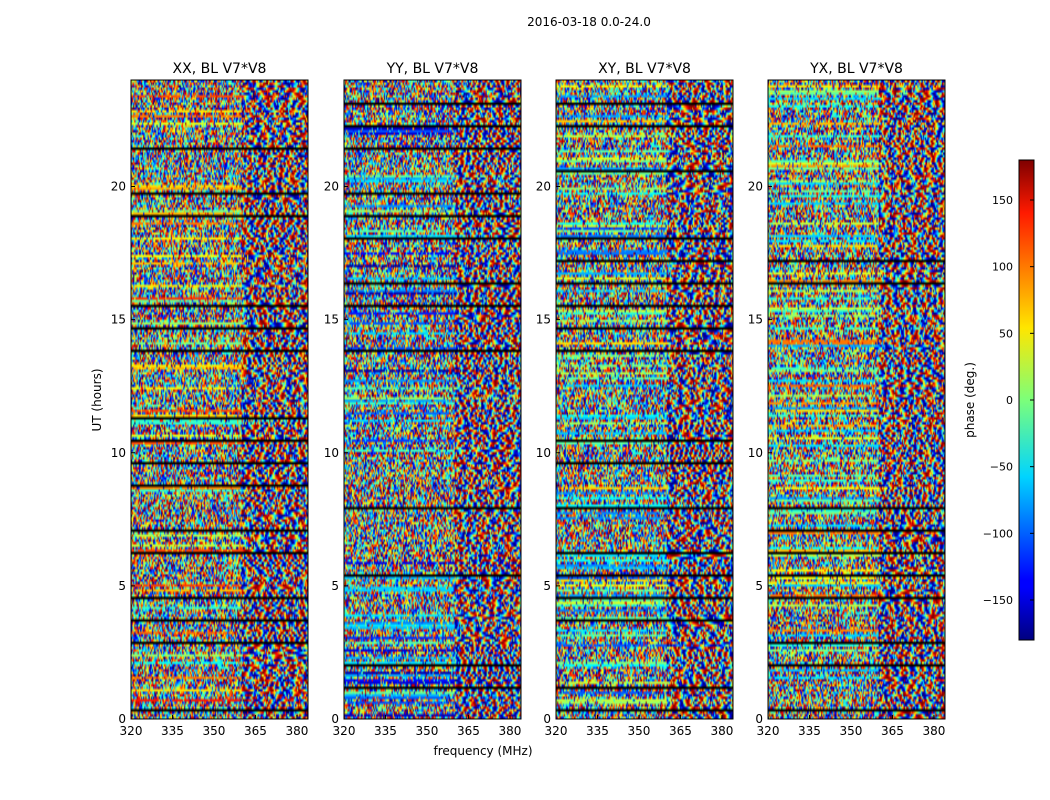  Describe the element at coordinates (1002, 267) in the screenshot. I see `colorbar-tick-label: 100` at that location.